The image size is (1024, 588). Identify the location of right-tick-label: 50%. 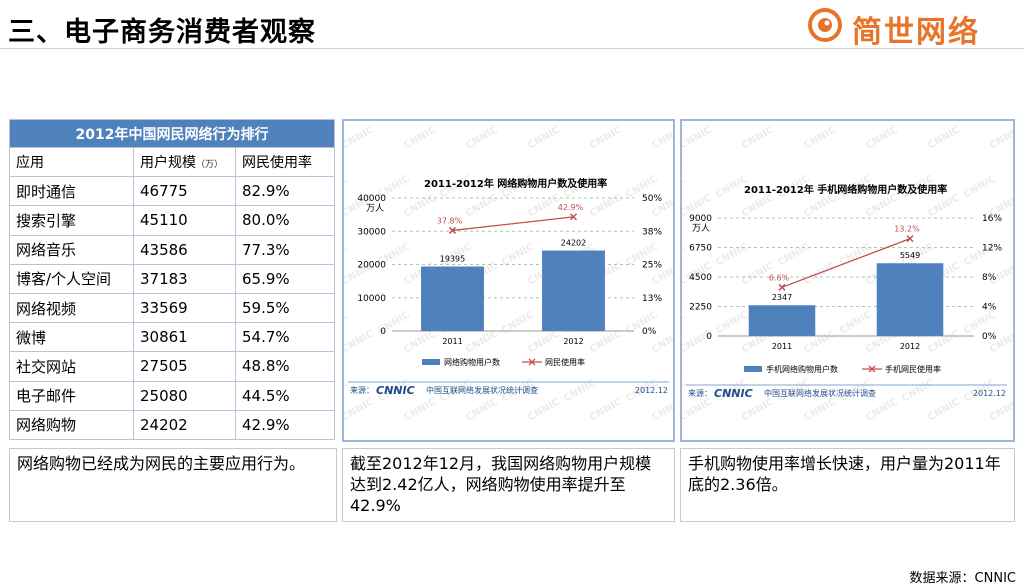
(652, 199).